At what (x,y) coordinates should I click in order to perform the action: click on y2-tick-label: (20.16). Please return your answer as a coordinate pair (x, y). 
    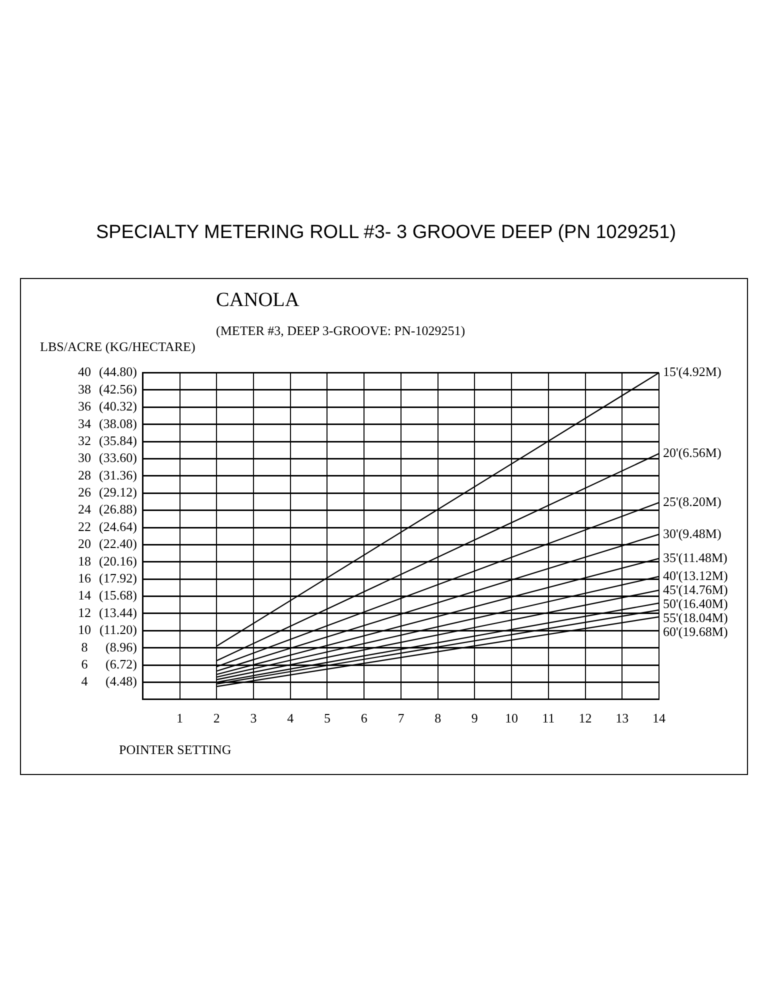
    Looking at the image, I should click on (117, 560).